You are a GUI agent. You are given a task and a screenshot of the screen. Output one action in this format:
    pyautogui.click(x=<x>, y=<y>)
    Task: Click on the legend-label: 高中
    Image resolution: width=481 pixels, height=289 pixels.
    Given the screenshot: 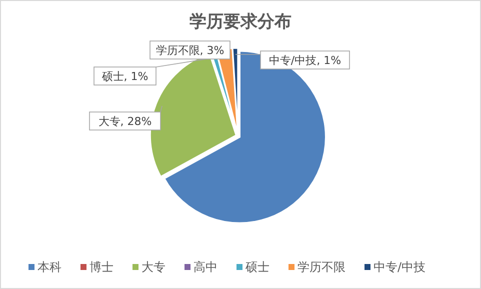 What is the action you would take?
    pyautogui.click(x=206, y=267)
    